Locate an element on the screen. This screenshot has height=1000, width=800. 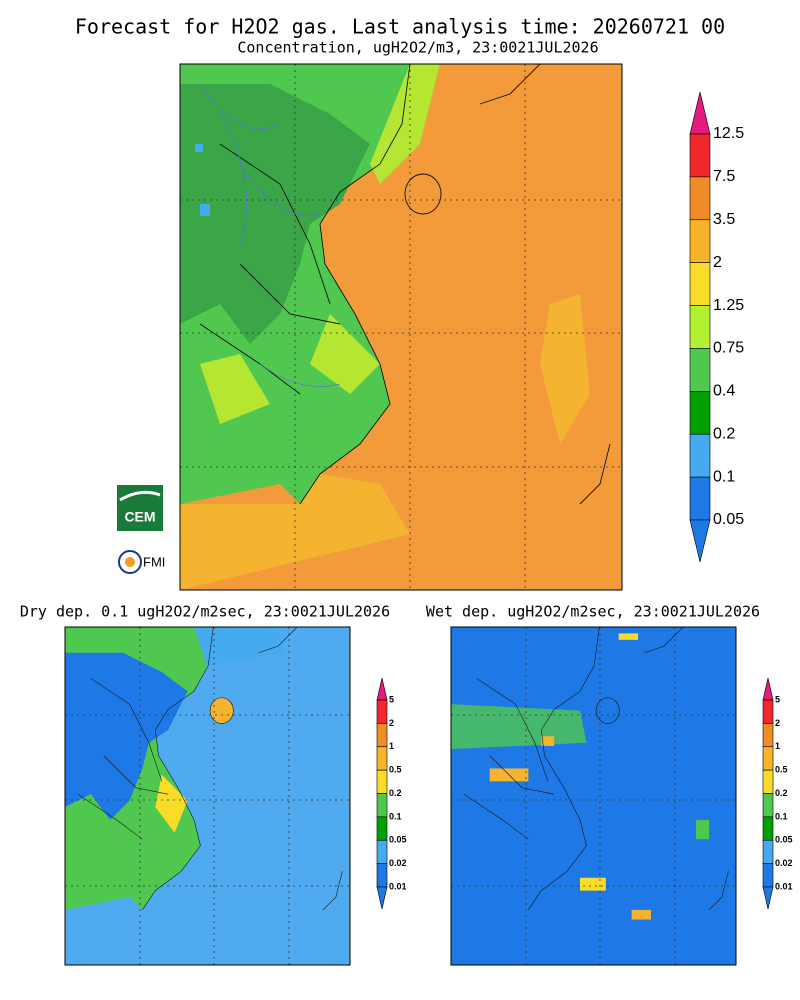
fmi-logo: FMI is located at coordinates (141, 562).